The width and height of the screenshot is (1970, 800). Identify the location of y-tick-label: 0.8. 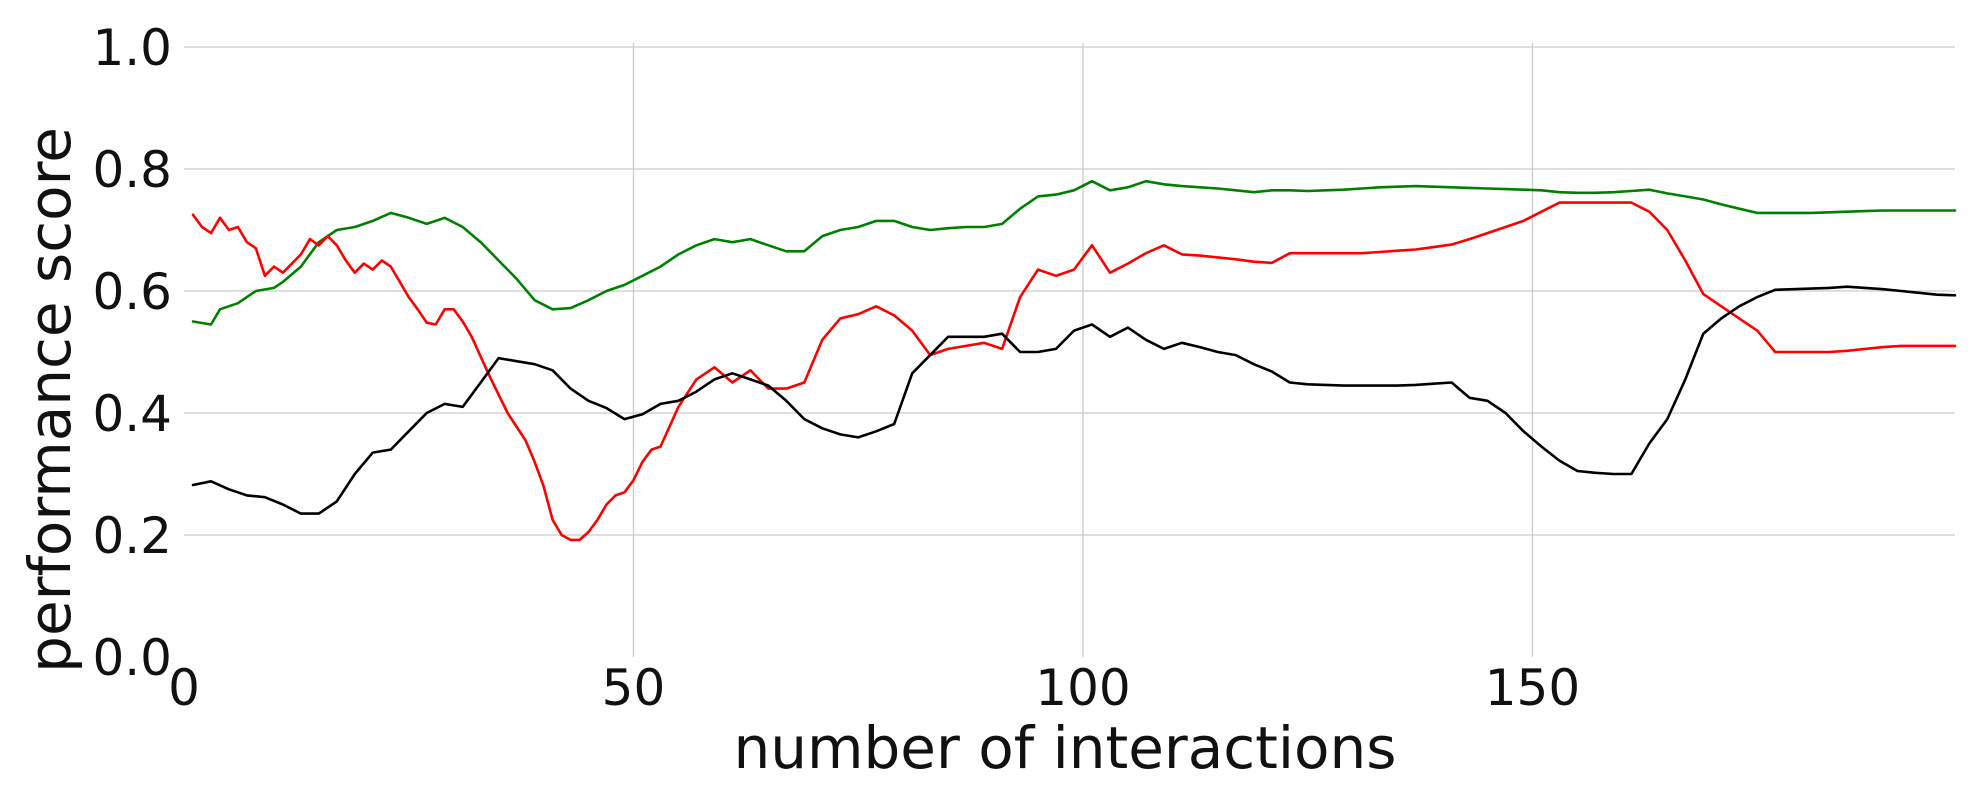
(132, 170).